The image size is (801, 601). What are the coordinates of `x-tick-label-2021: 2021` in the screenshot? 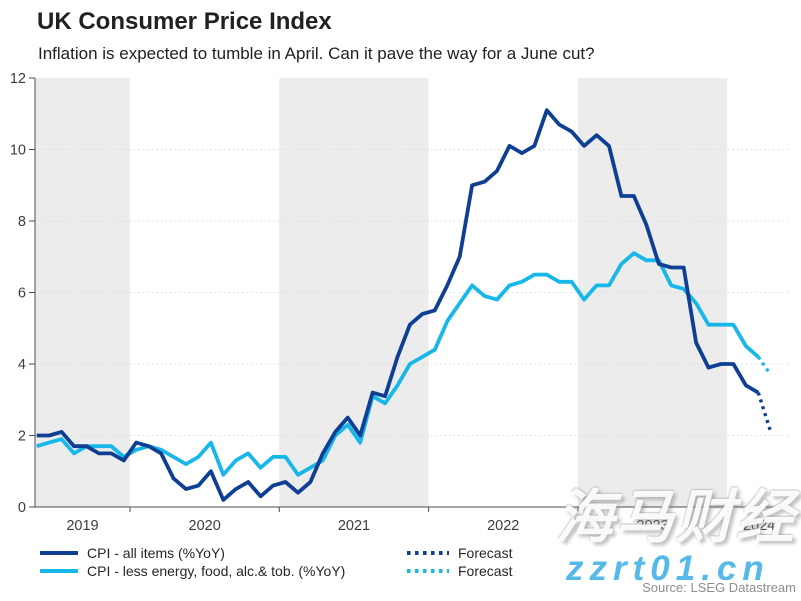 It's located at (354, 526).